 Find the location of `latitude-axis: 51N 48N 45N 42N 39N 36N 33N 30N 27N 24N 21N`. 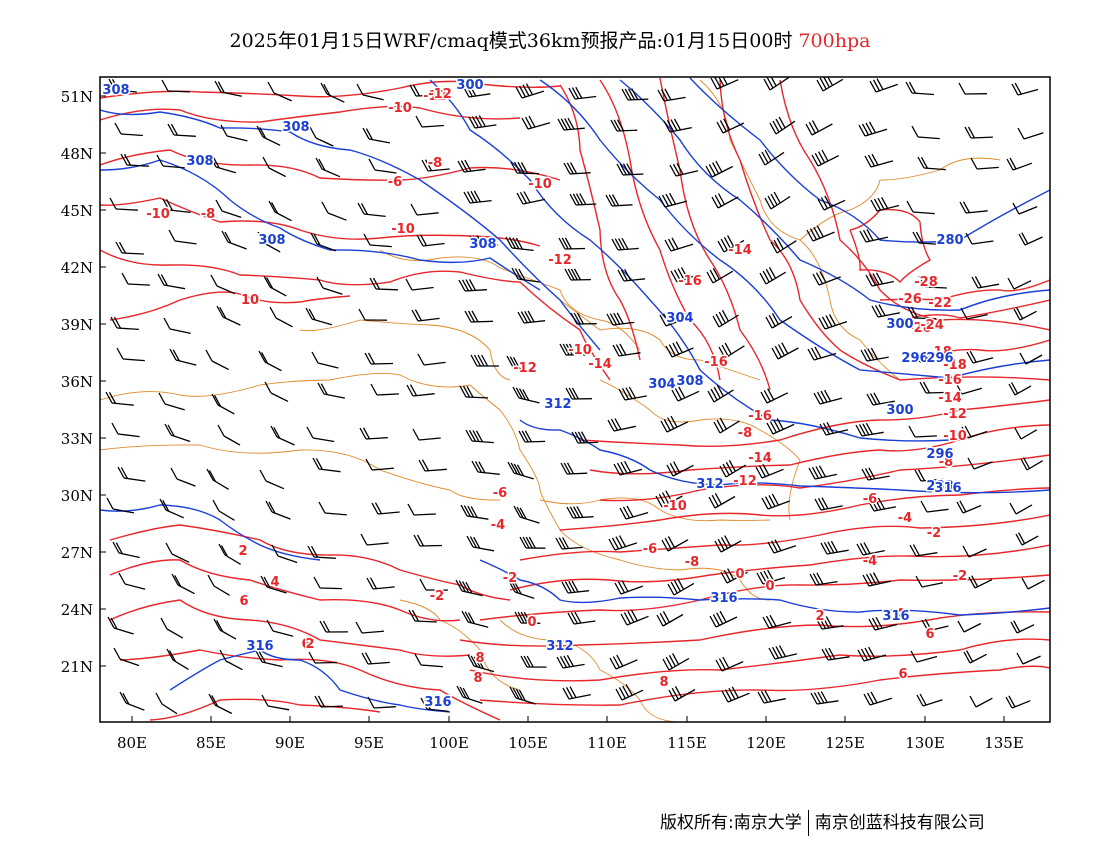

latitude-axis: 51N 48N 45N 42N 39N 36N 33N 30N 27N 24N 21N is located at coordinates (83, 382).